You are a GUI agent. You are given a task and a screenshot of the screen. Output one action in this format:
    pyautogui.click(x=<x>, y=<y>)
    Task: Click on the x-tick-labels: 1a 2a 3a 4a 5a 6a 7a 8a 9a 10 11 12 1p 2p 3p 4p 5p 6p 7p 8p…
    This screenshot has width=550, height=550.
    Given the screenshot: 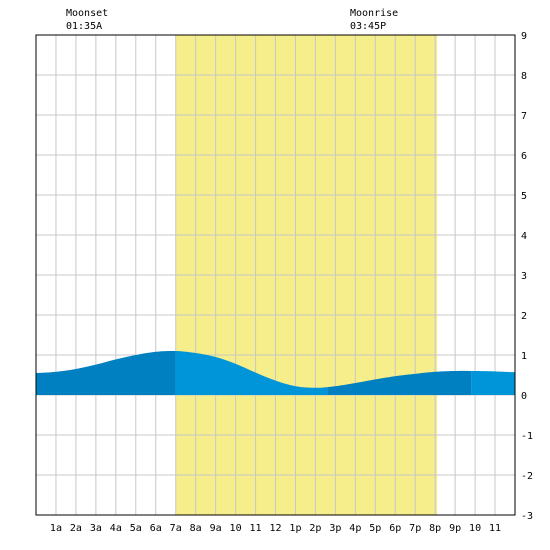 What is the action you would take?
    pyautogui.click(x=275, y=528)
    